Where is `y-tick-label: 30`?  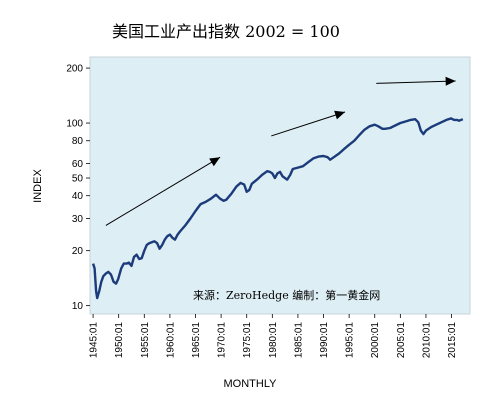
y-tick-label: 30 is located at coordinates (78, 219).